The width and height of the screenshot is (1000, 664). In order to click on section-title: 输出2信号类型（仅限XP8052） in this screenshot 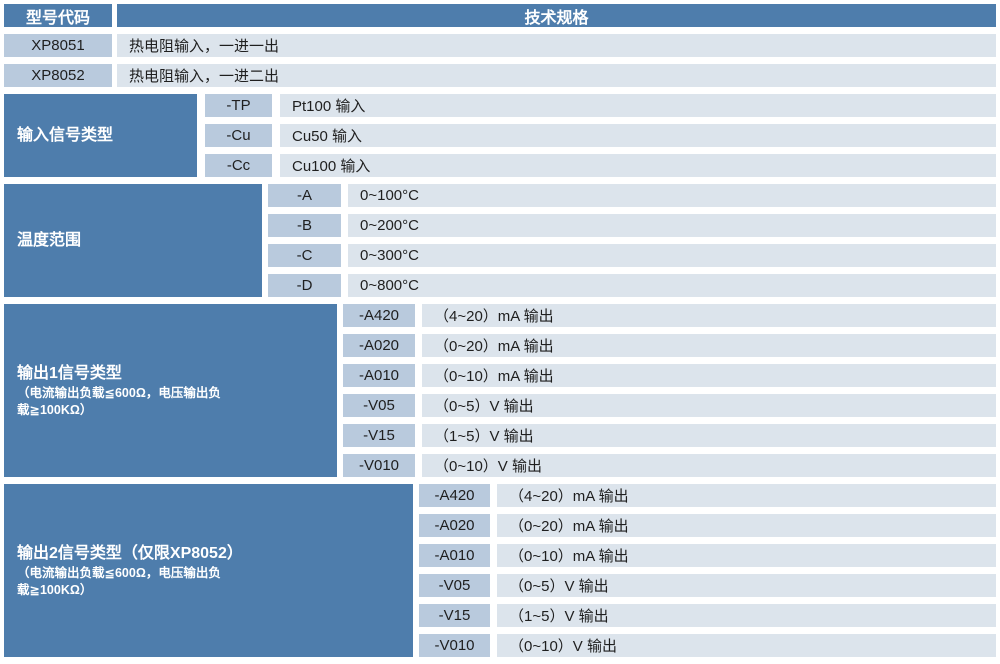, I will do `click(130, 553)`.